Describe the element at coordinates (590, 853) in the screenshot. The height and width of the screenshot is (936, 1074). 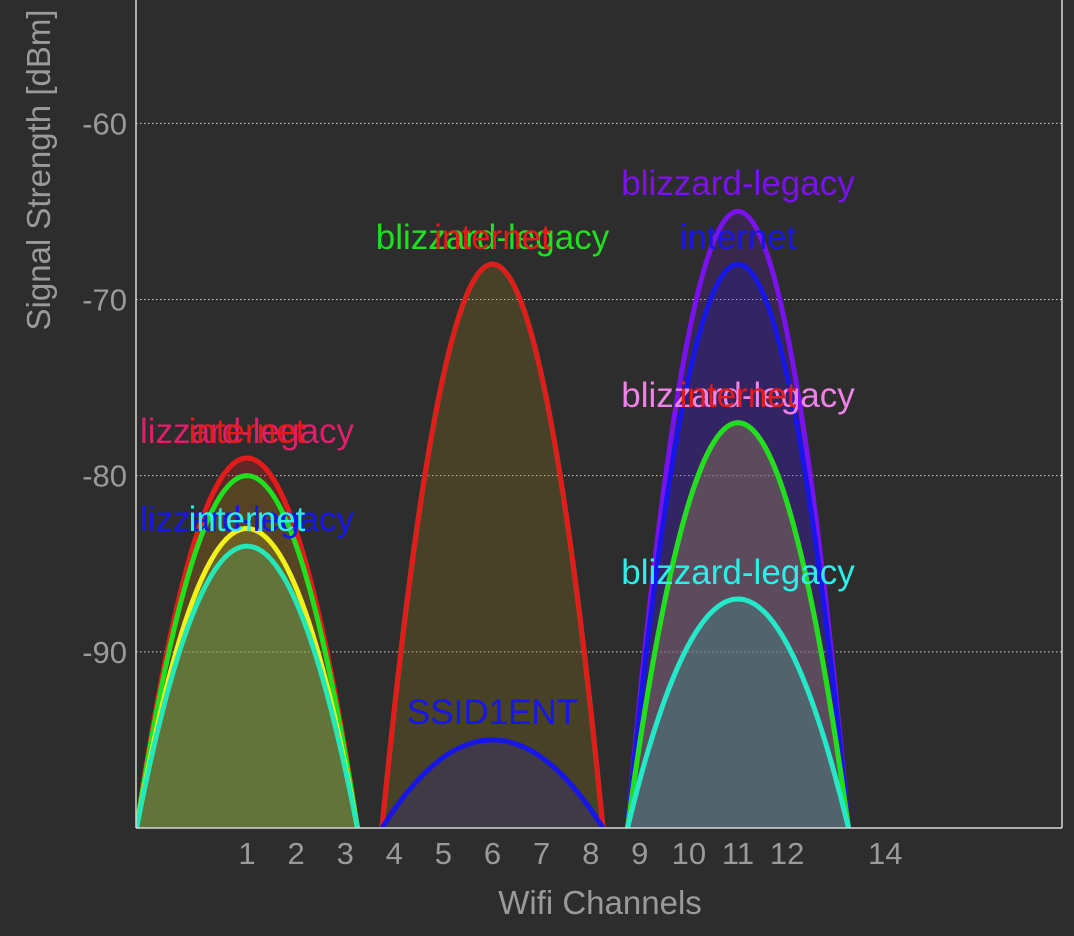
I see `x-tick-label: 8` at that location.